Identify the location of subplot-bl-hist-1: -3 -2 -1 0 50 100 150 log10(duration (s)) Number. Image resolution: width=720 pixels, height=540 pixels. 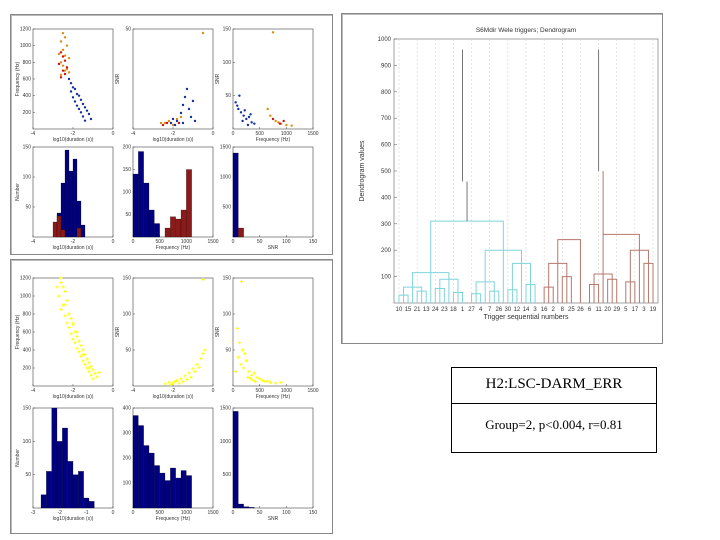
(65, 464).